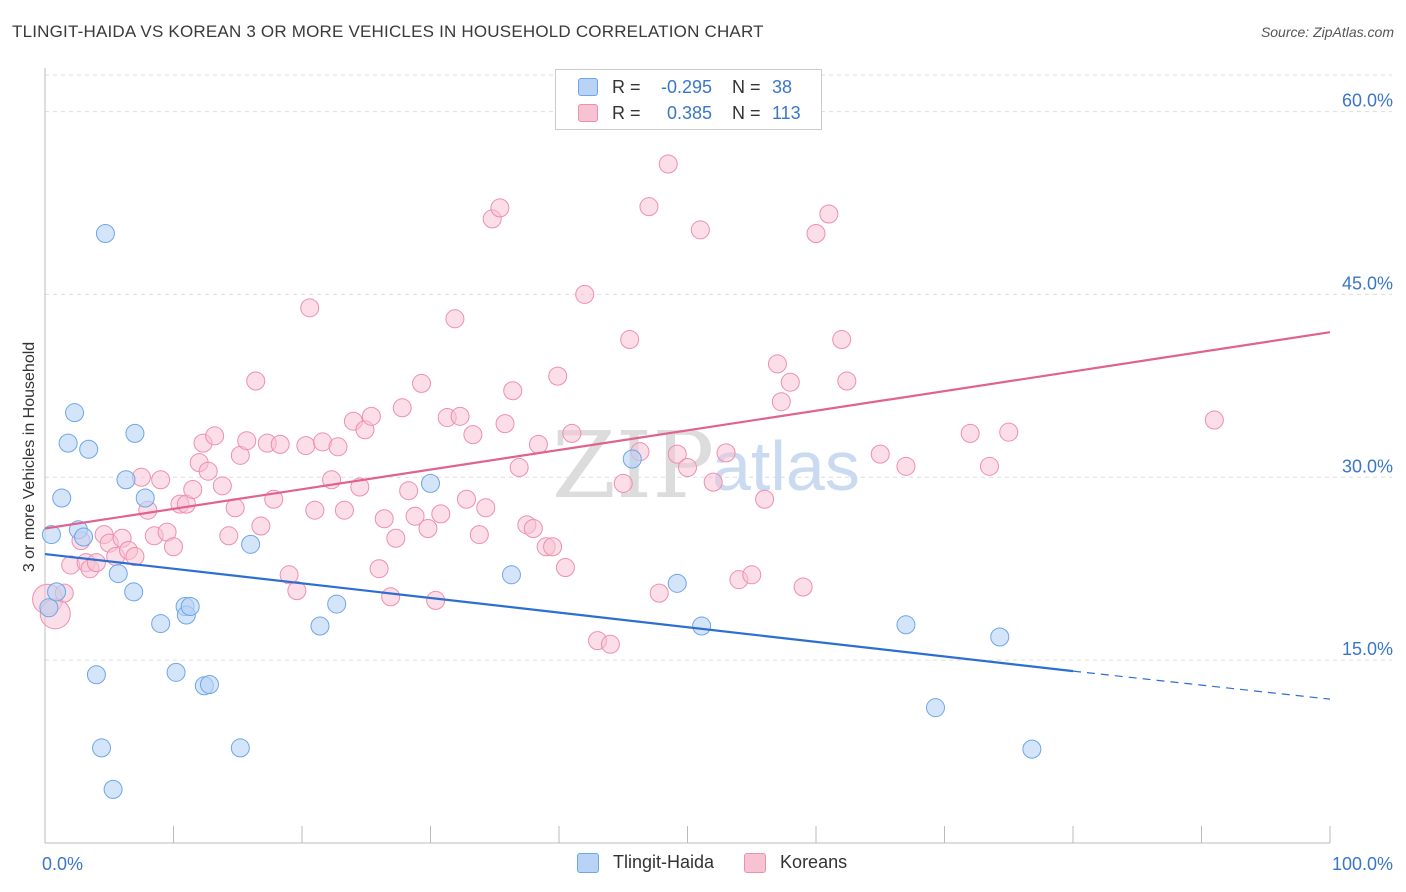  What do you see at coordinates (755, 862) in the screenshot?
I see `legend-swatch-pink` at bounding box center [755, 862].